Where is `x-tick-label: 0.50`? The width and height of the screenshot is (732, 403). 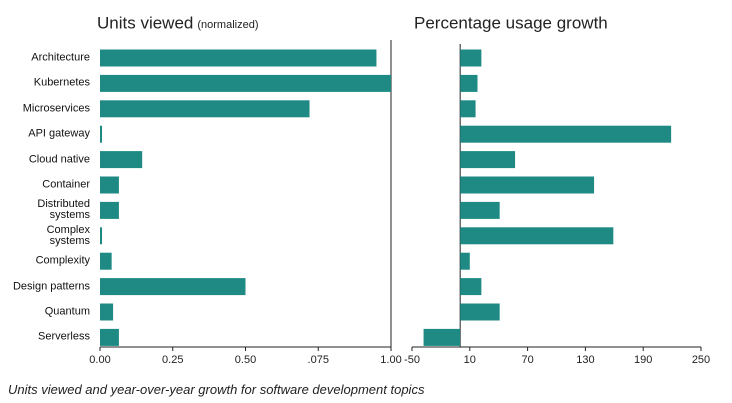
x-tick-label: 0.50 is located at coordinates (245, 360).